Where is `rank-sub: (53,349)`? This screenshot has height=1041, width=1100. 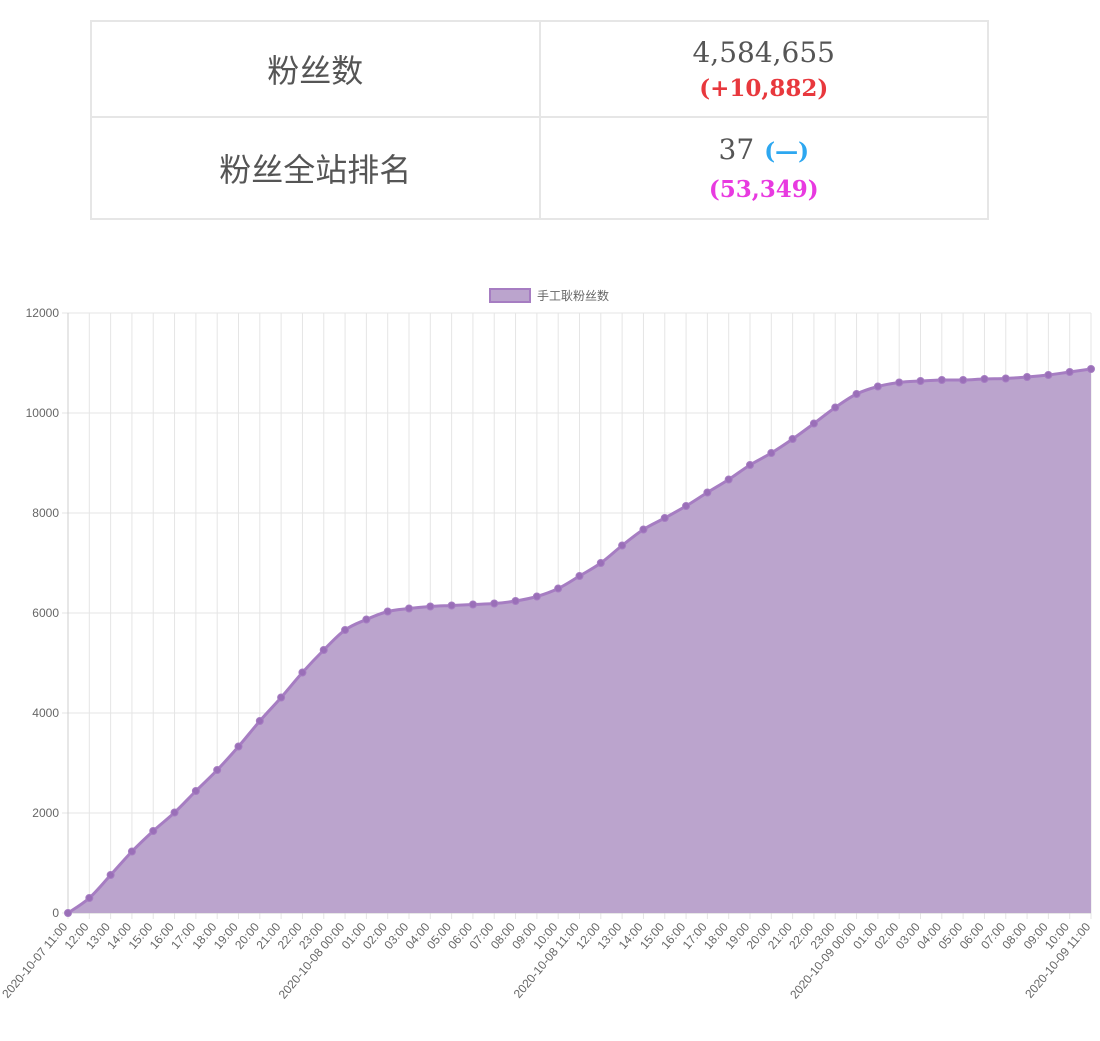
rank-sub: (53,349) is located at coordinates (763, 190).